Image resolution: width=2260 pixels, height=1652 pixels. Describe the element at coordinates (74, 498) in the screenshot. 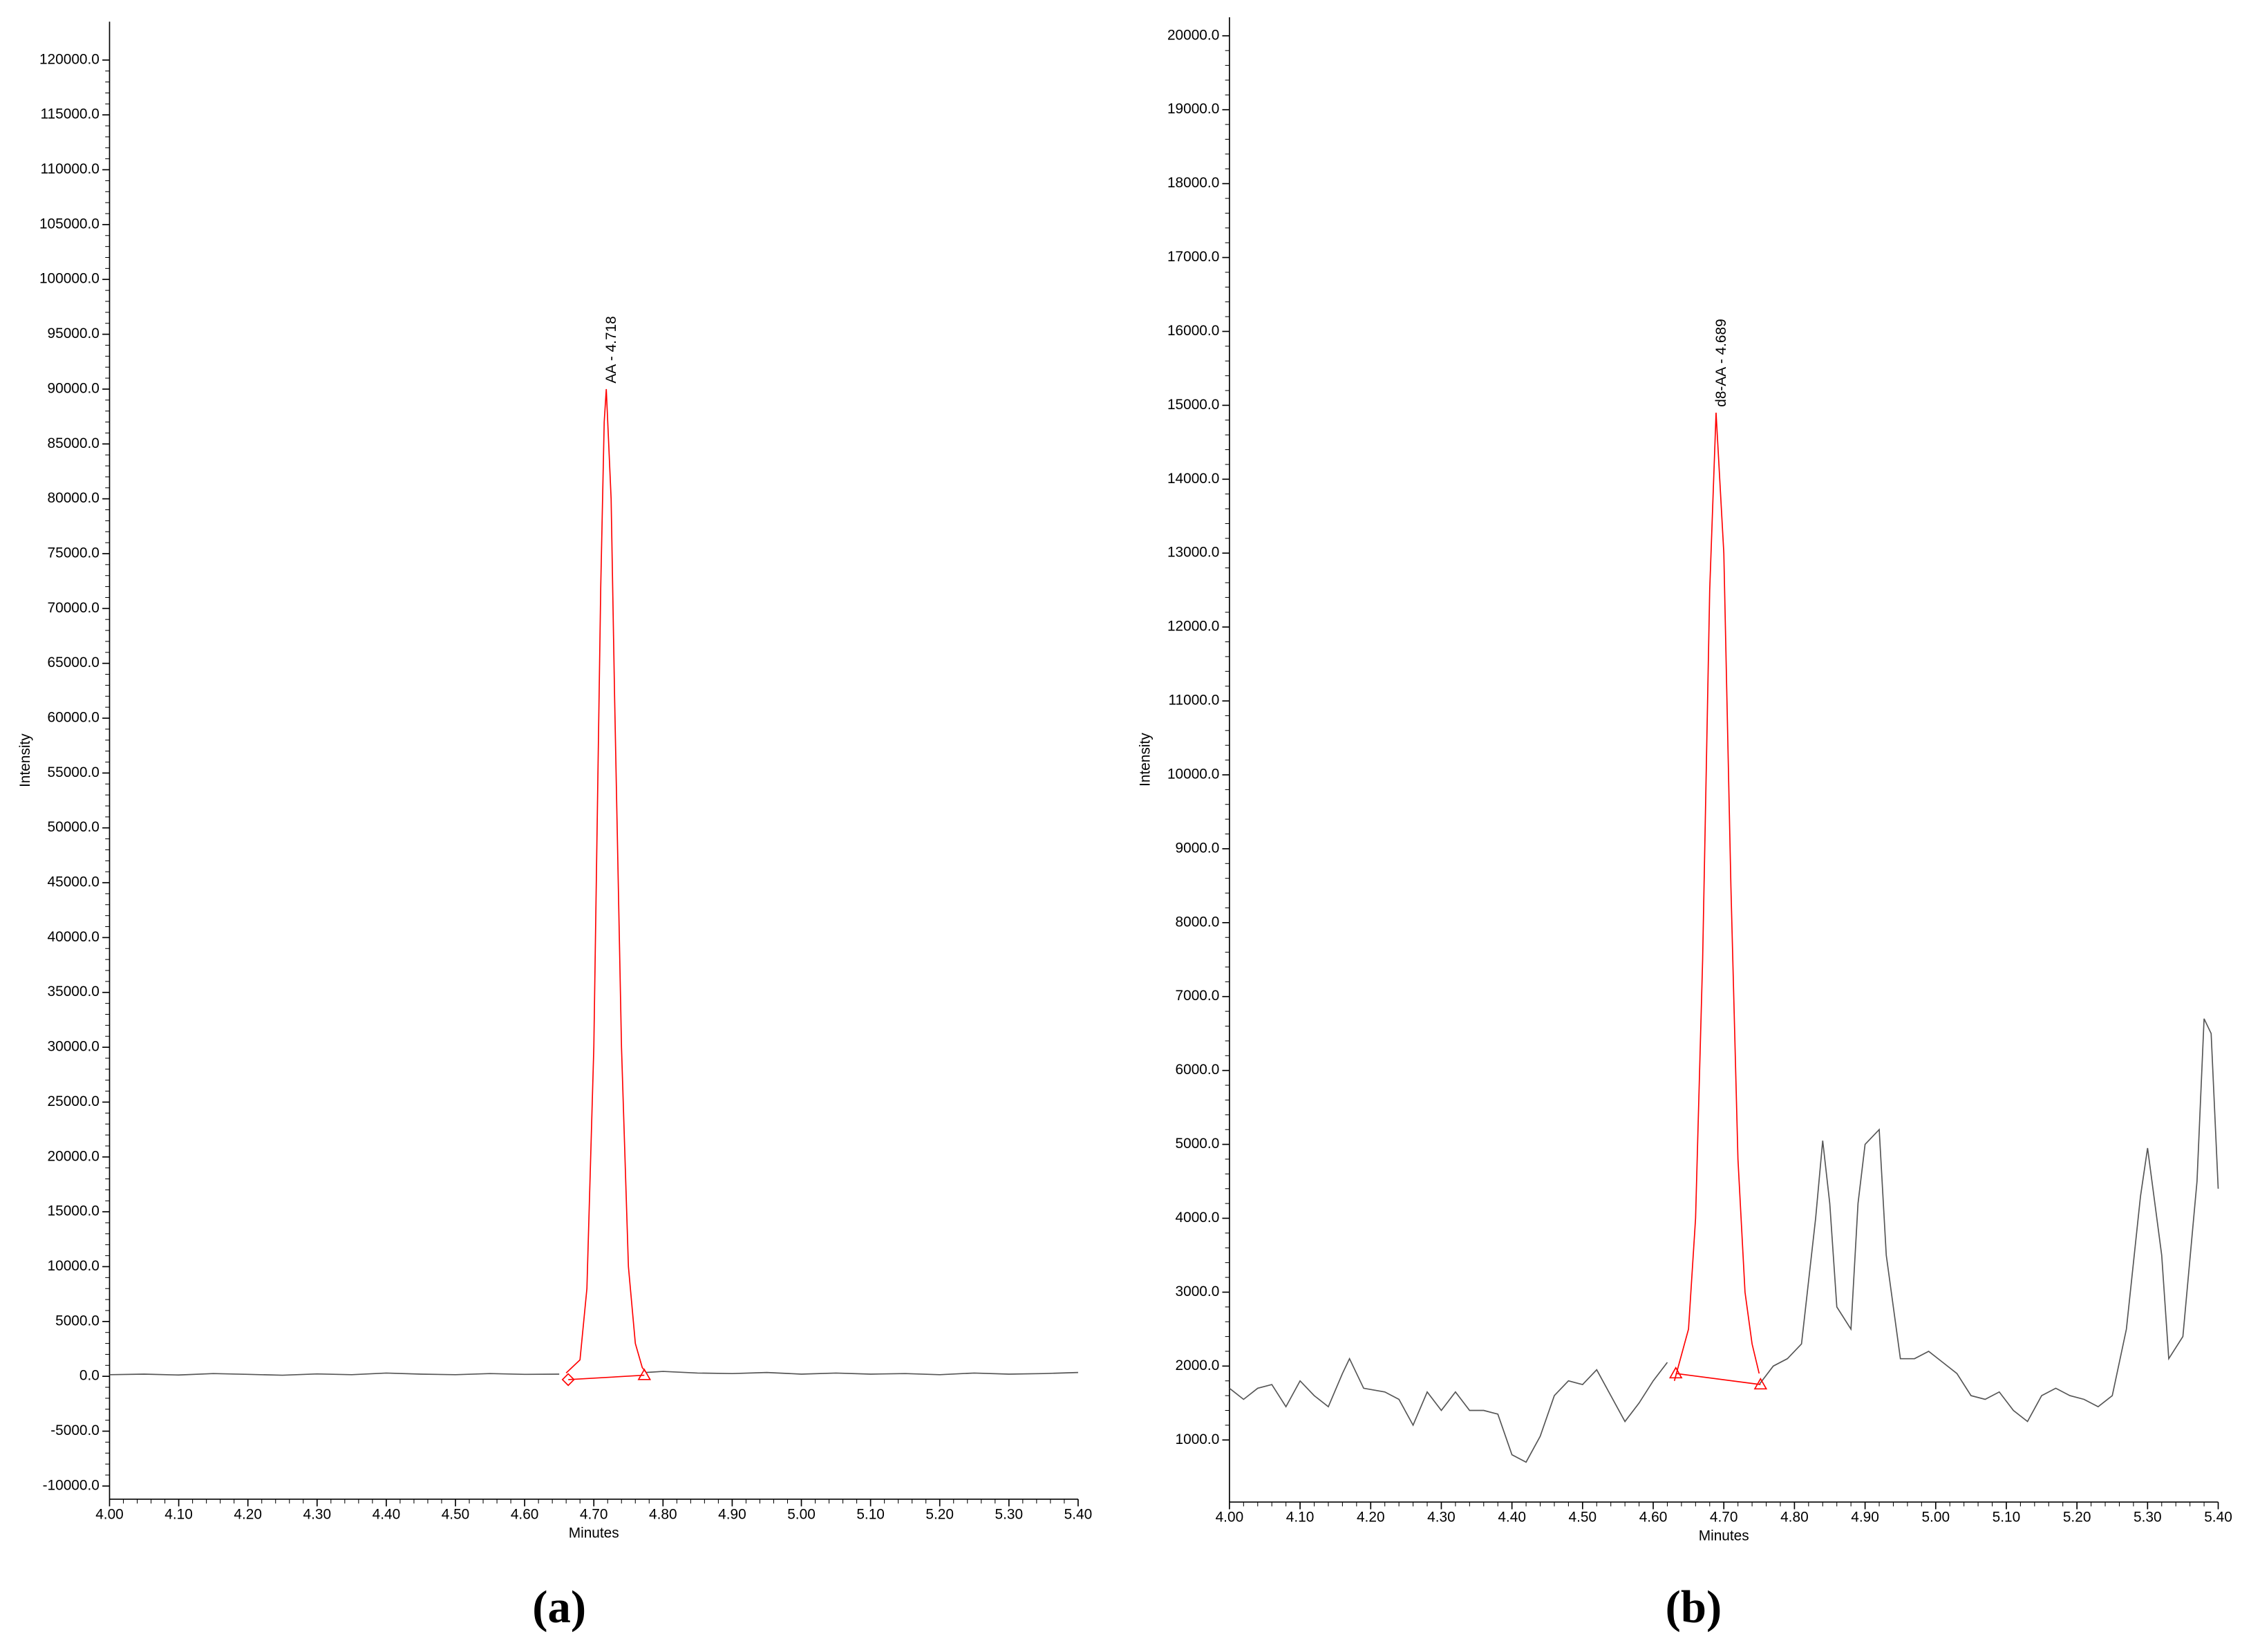

I see `y-tick-label: 80000.0` at that location.